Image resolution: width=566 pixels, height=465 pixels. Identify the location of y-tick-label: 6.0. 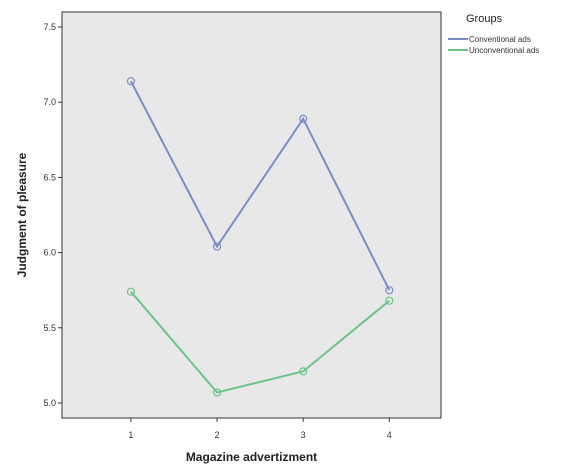
(49, 253).